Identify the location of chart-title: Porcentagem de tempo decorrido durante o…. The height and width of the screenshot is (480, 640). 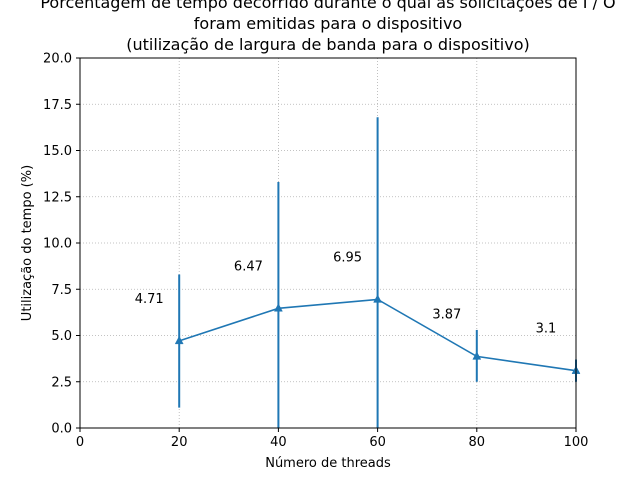
(327, 27).